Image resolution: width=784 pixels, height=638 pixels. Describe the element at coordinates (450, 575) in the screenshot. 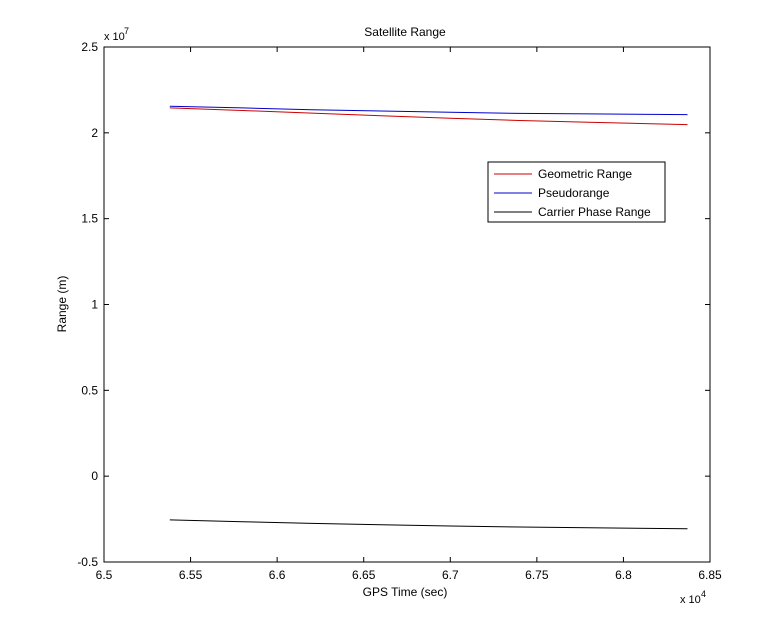

I see `x-tick-label: 6.7` at that location.